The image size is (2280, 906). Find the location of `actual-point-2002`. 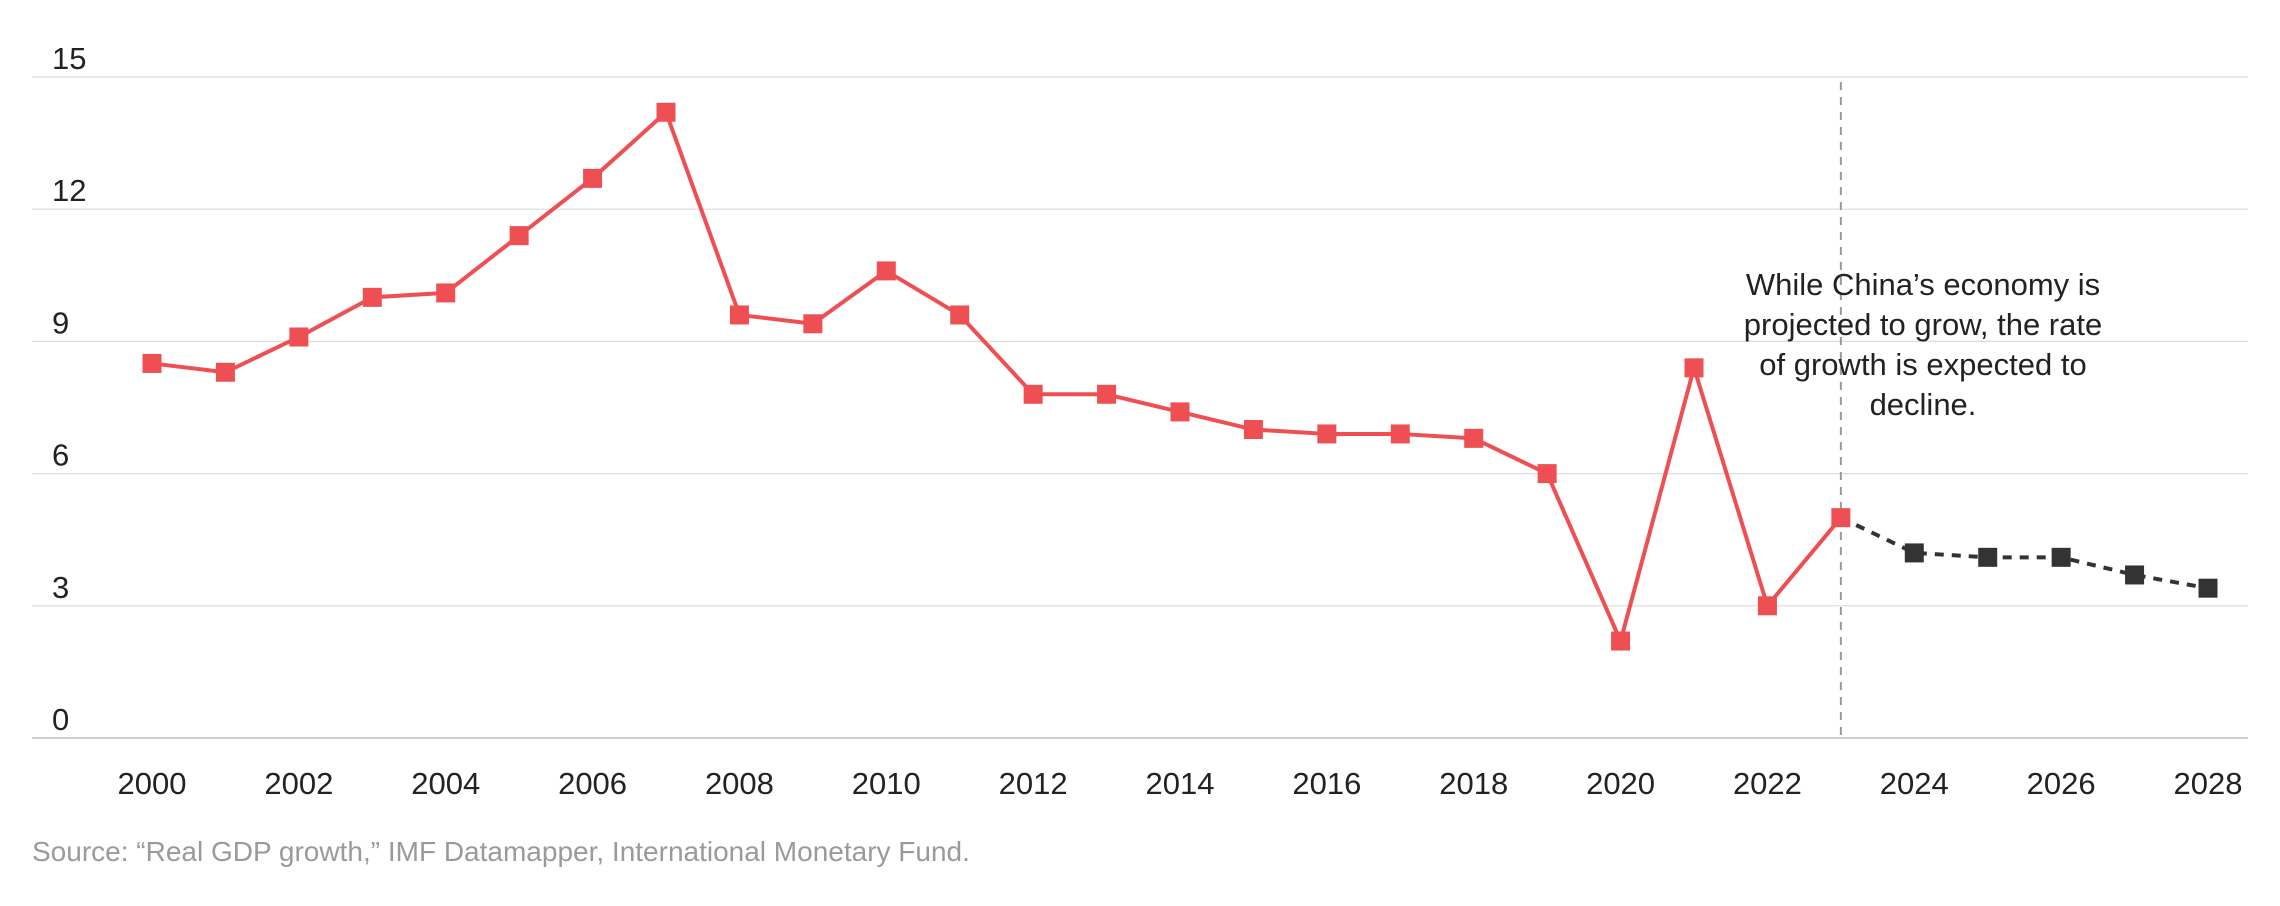

actual-point-2002 is located at coordinates (299, 337).